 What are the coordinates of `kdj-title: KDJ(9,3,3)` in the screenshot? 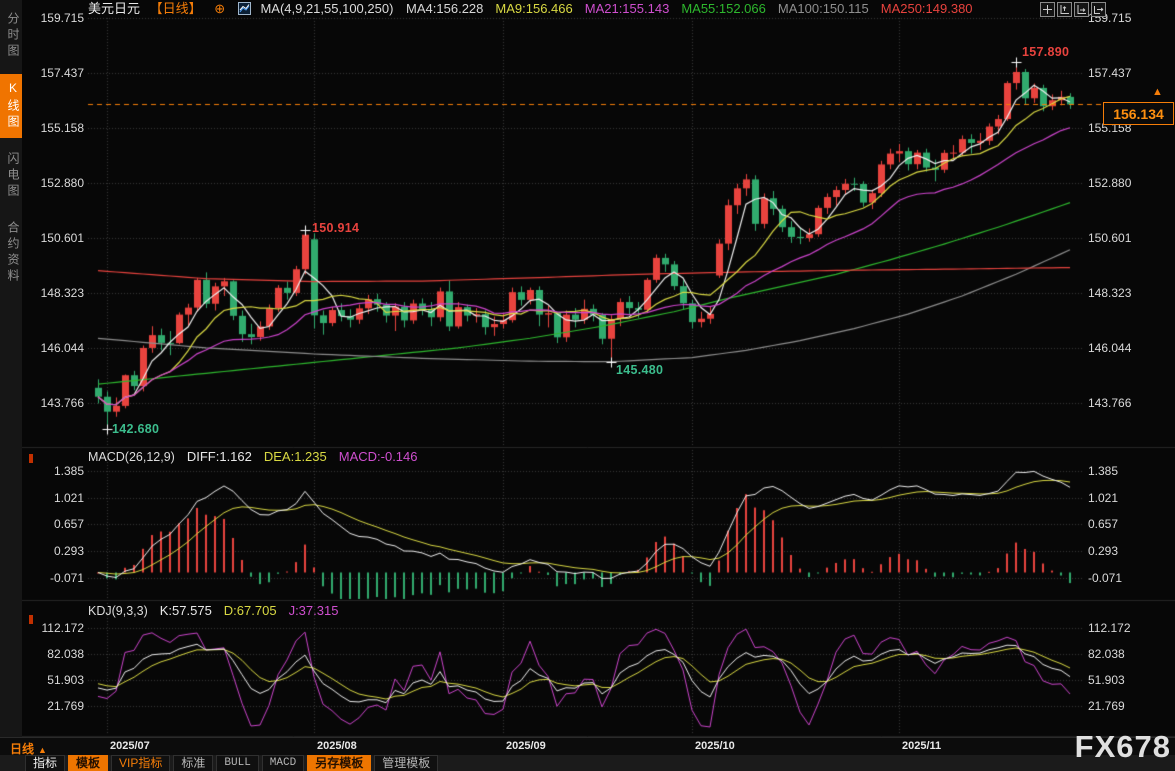 It's located at (118, 611).